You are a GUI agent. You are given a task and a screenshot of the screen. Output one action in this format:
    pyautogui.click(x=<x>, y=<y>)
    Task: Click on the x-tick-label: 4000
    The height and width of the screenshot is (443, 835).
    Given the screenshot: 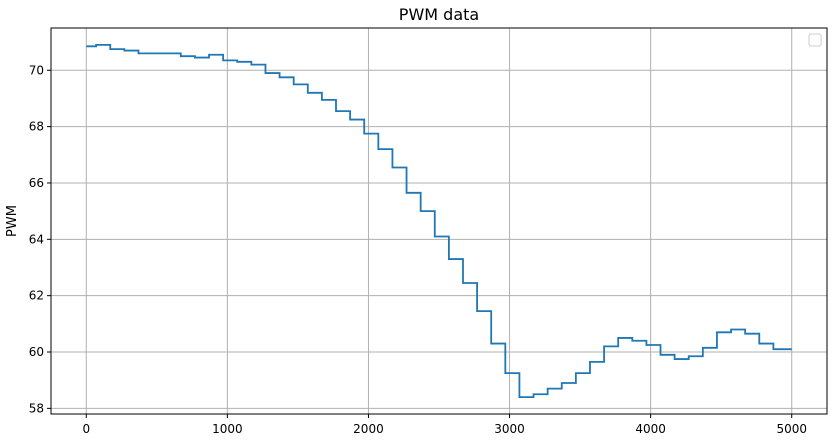 What is the action you would take?
    pyautogui.click(x=650, y=429)
    